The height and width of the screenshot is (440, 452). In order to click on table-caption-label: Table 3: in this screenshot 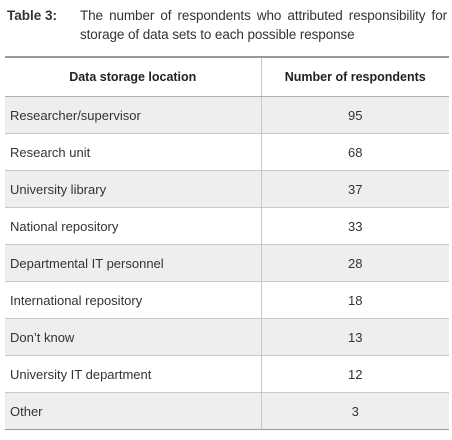, I will do `click(32, 15)`.